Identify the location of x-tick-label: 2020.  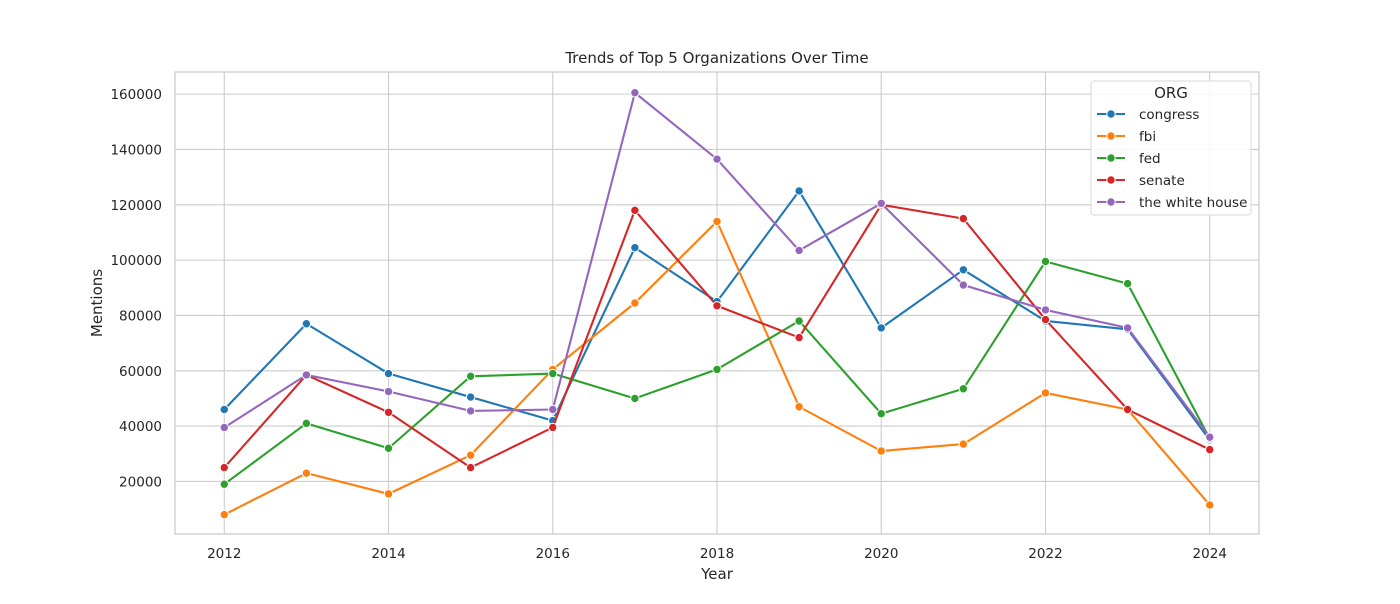
(881, 554).